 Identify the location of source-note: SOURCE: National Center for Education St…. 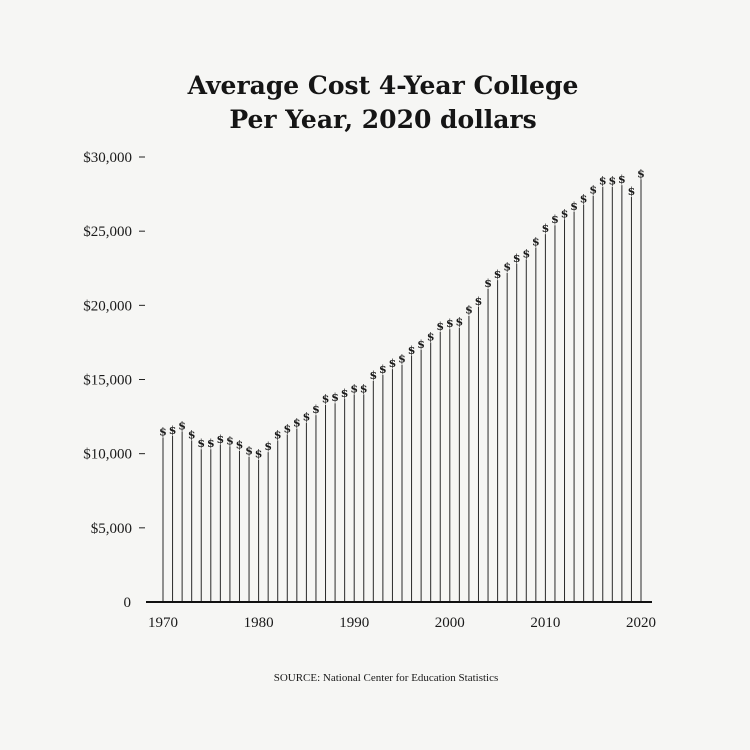
(386, 678).